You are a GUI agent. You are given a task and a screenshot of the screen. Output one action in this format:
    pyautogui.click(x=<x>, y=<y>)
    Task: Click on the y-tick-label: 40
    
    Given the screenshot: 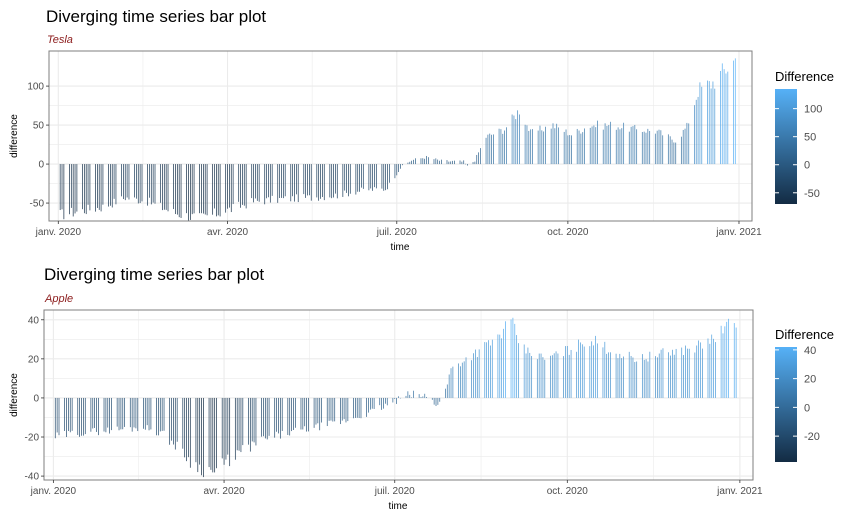 What is the action you would take?
    pyautogui.click(x=34, y=320)
    